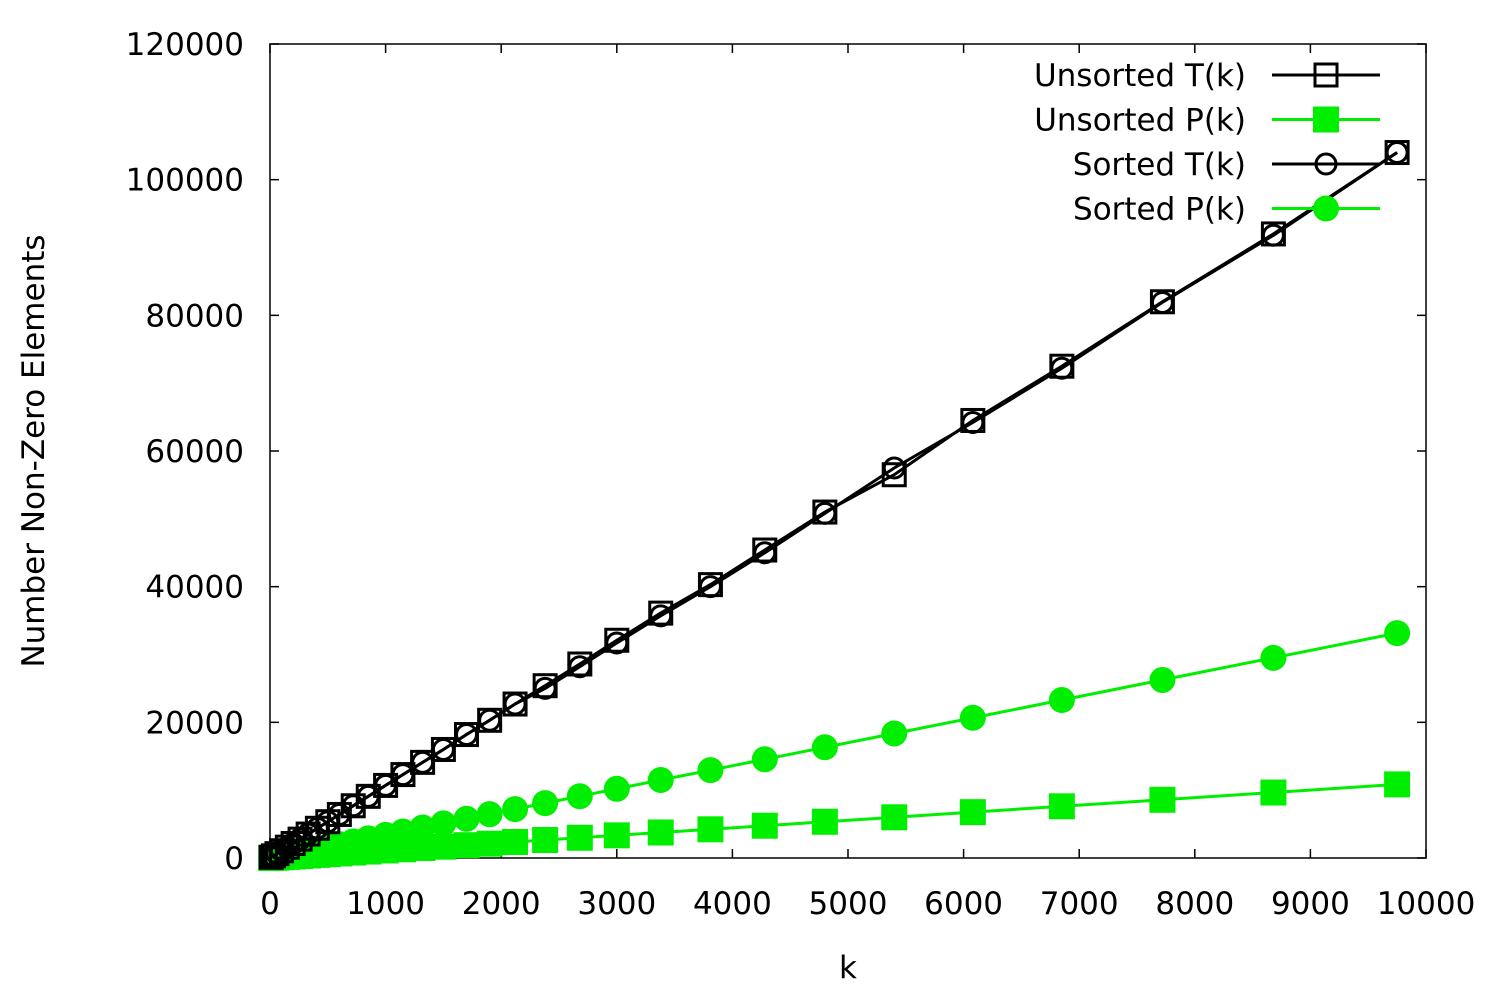 This screenshot has width=1500, height=1000. What do you see at coordinates (848, 968) in the screenshot?
I see `x-axis-label: k` at bounding box center [848, 968].